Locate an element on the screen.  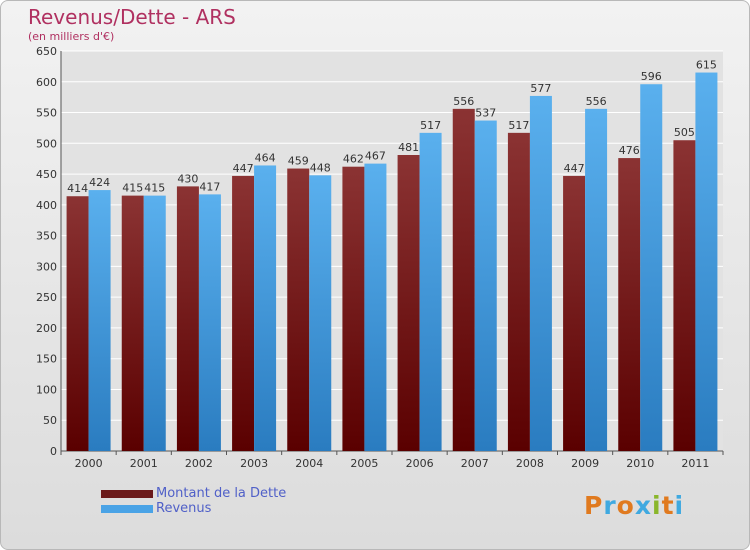
x-tick-label: 2007 is located at coordinates (475, 463).